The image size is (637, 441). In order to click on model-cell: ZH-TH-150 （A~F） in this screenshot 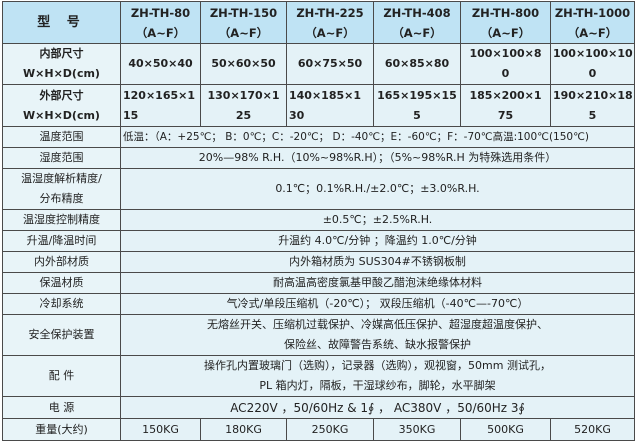, I will do `click(243, 22)`.